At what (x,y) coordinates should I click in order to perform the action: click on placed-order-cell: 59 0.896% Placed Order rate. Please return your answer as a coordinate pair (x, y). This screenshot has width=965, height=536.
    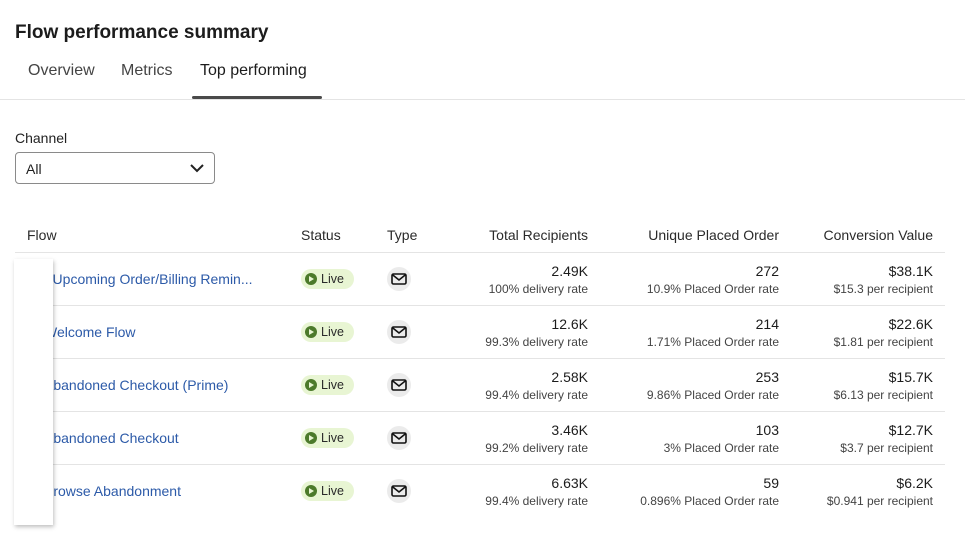
    Looking at the image, I should click on (709, 491).